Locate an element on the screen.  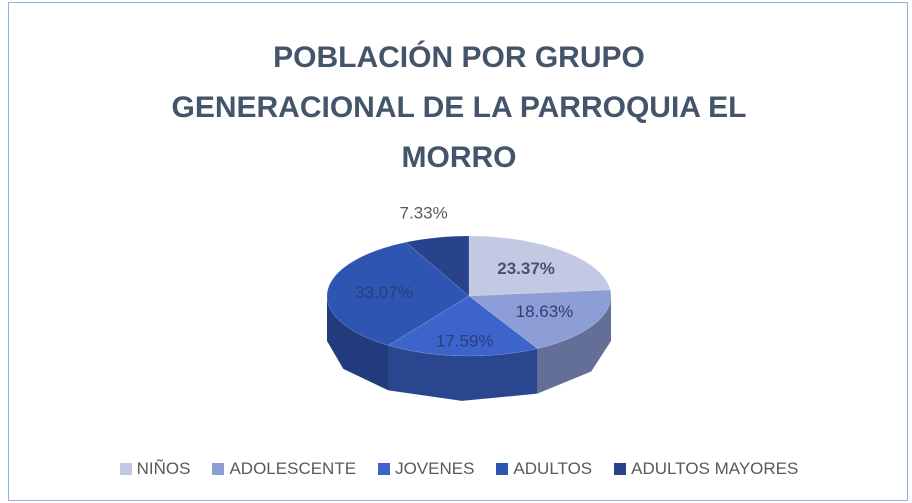
legend-label: NIÑOS is located at coordinates (163, 468).